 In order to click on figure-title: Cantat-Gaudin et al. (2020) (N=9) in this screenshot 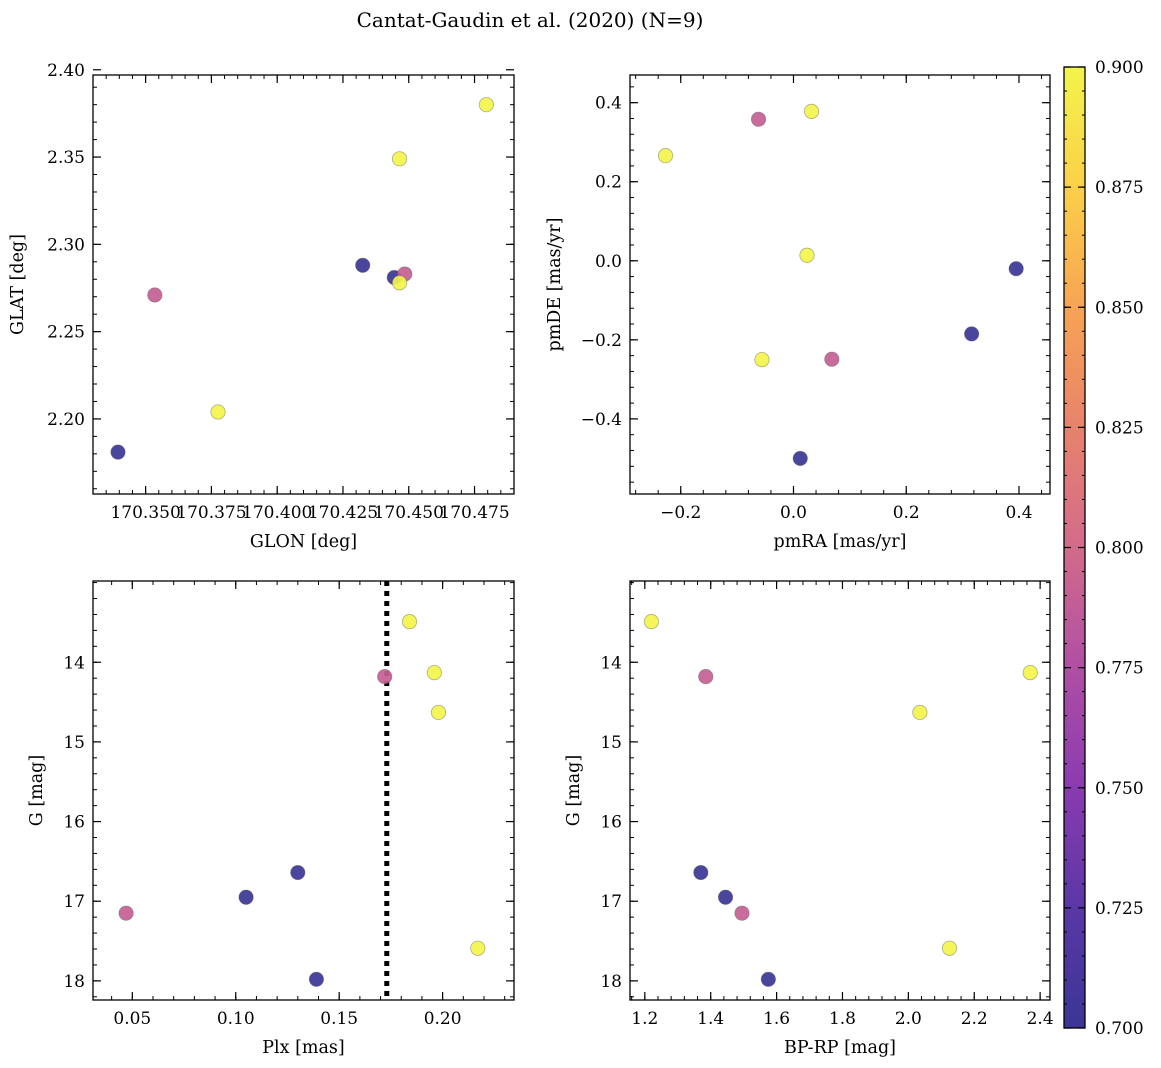, I will do `click(530, 20)`.